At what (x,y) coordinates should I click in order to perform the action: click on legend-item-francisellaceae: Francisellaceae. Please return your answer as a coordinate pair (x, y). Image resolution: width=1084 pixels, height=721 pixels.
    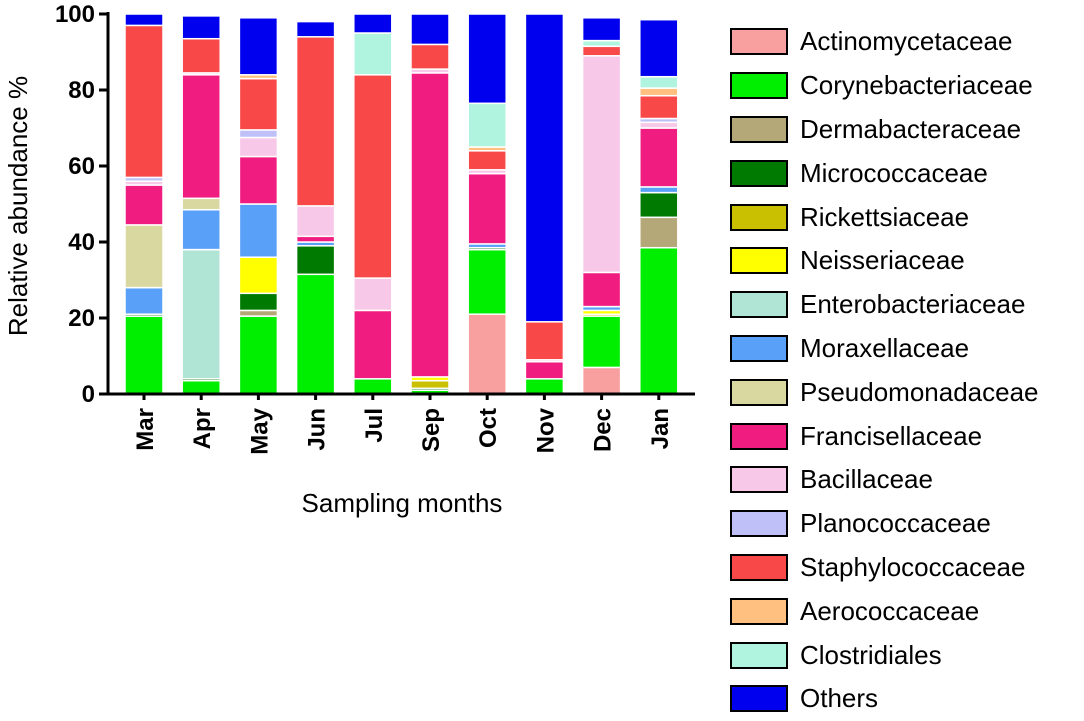
    Looking at the image, I should click on (884, 436).